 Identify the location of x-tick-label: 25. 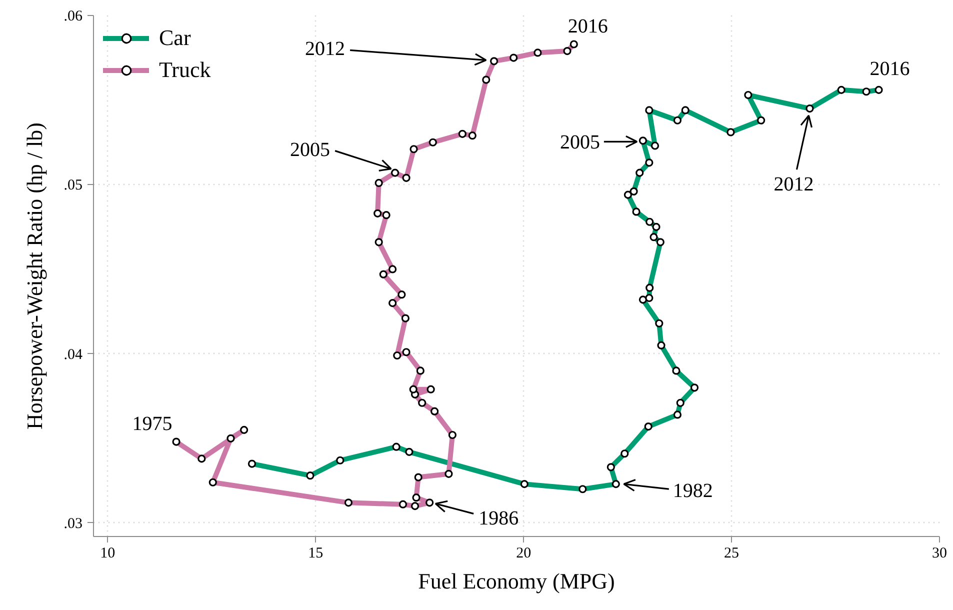
(732, 554).